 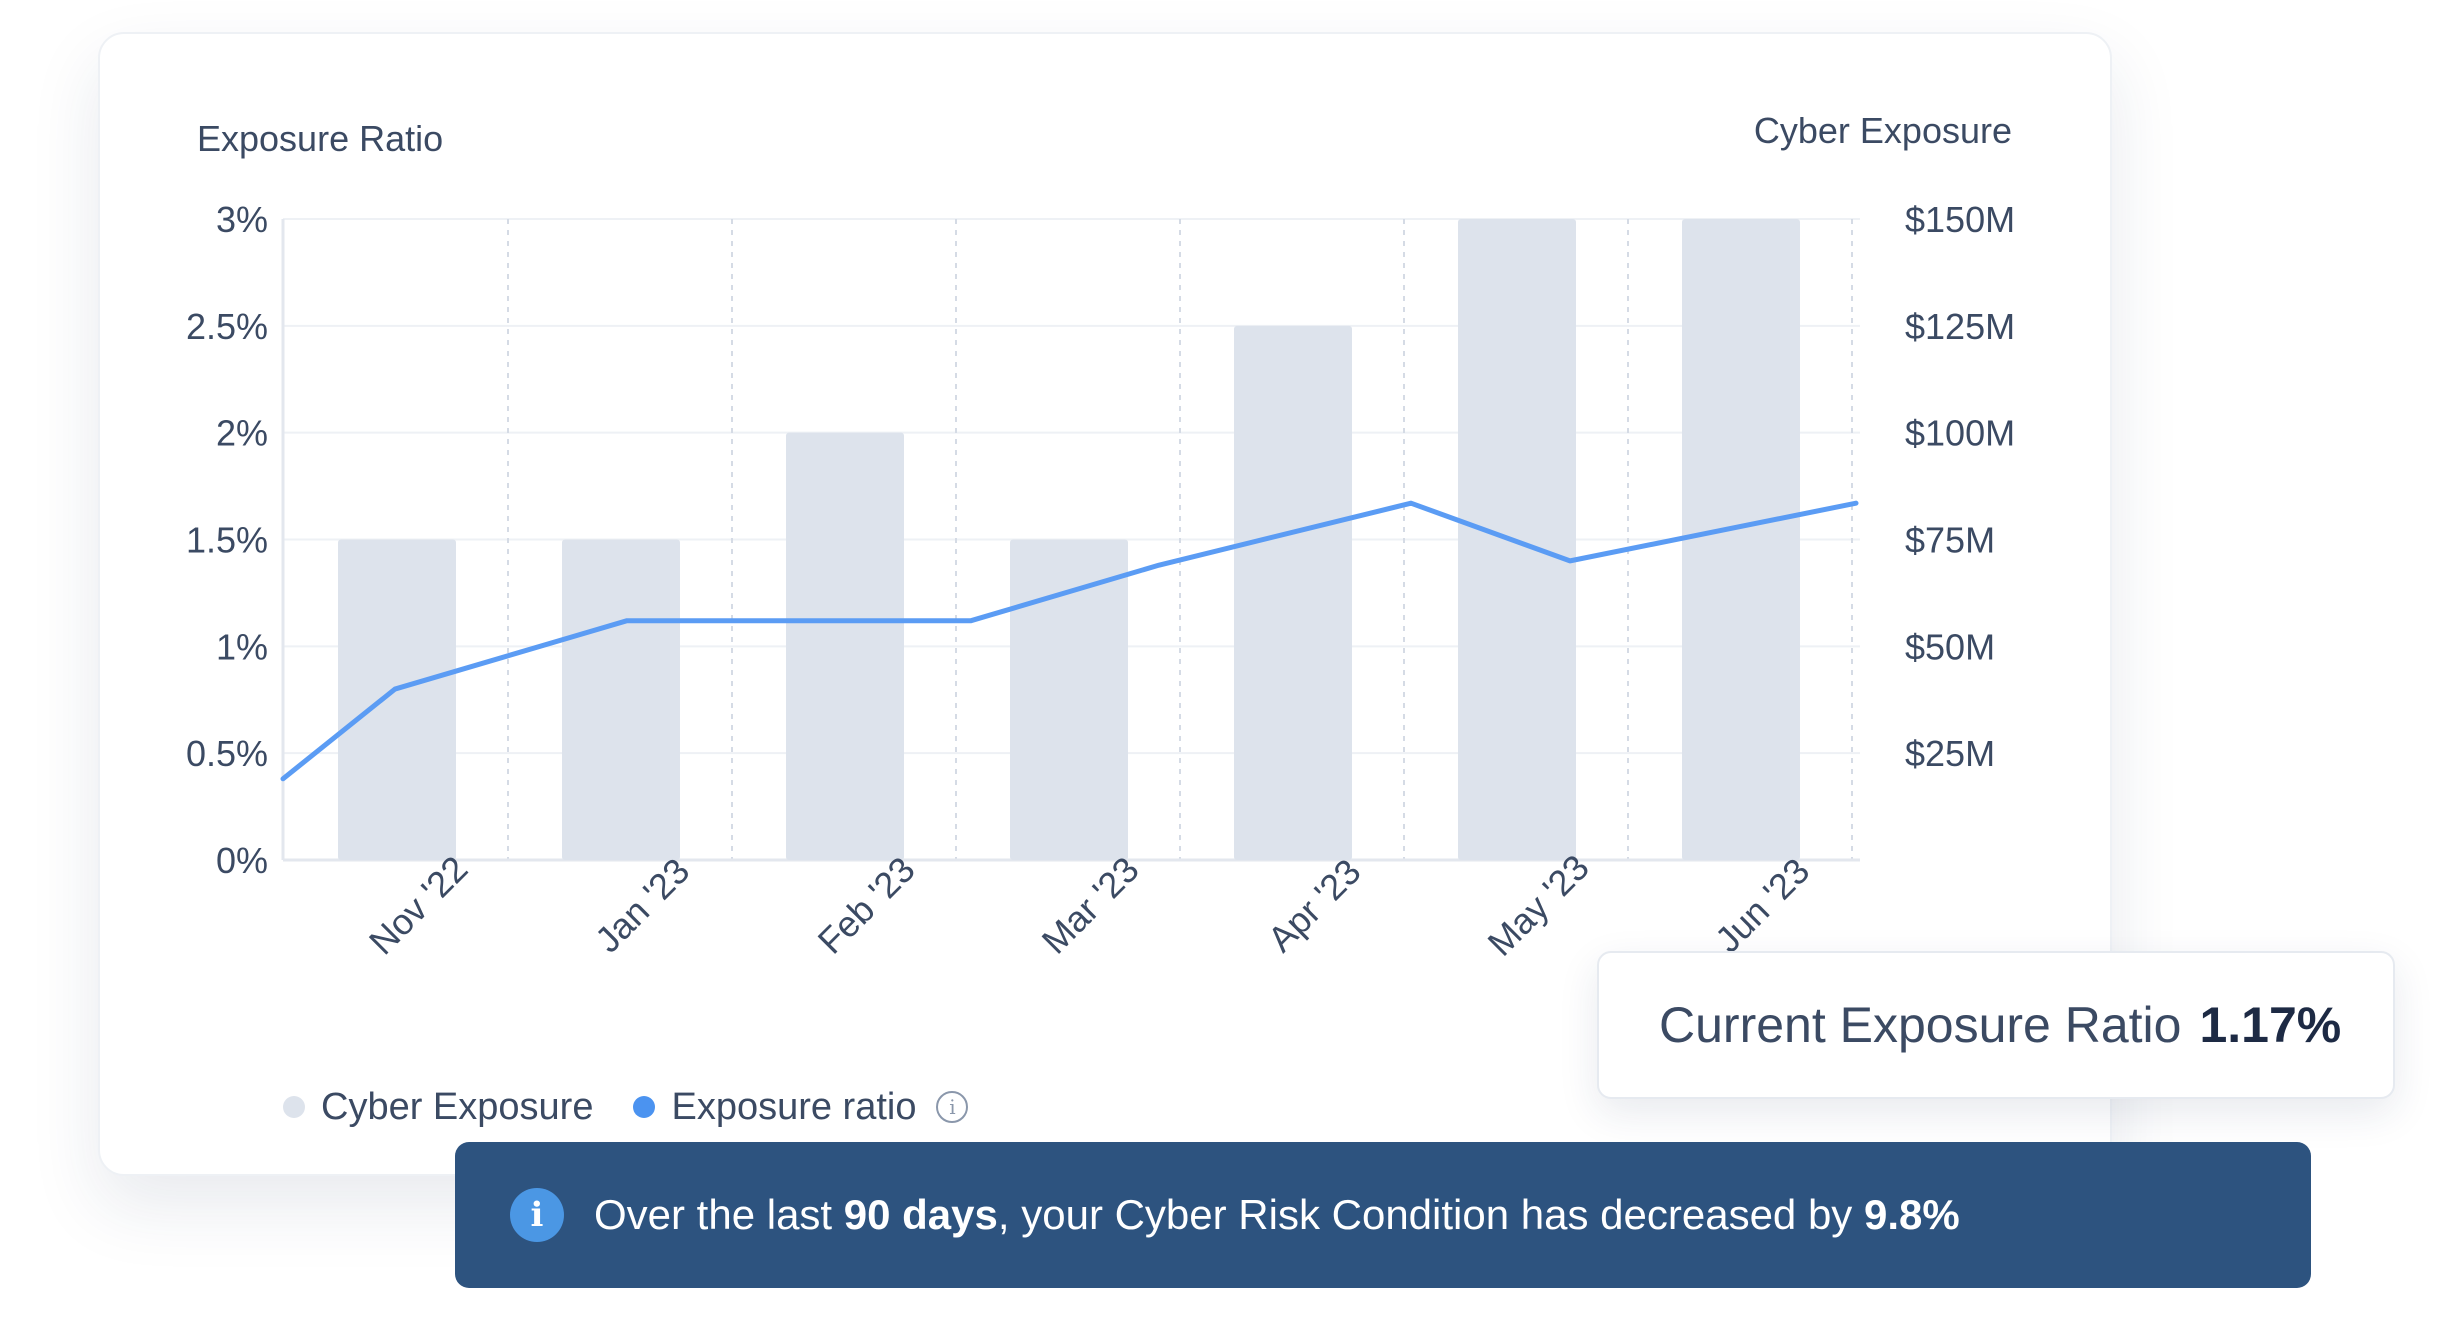 I want to click on y-right-tick-label: $75M, so click(x=1950, y=540).